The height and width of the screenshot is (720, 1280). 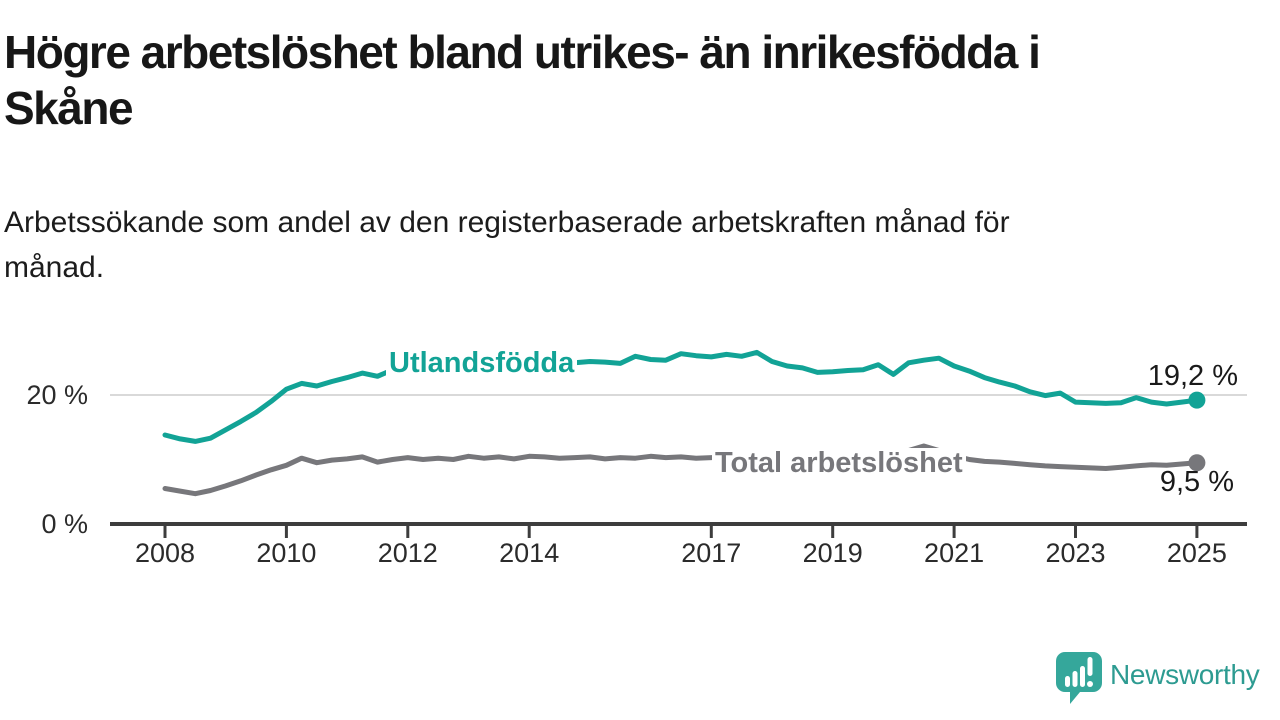 What do you see at coordinates (1075, 553) in the screenshot?
I see `x-axis-label: 2023` at bounding box center [1075, 553].